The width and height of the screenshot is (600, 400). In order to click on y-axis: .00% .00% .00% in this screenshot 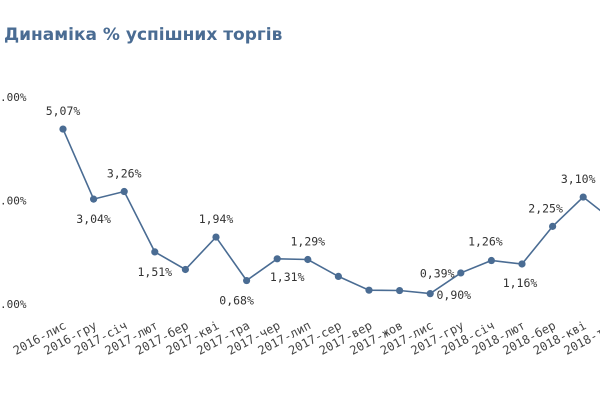, I will do `click(13, 201)`.